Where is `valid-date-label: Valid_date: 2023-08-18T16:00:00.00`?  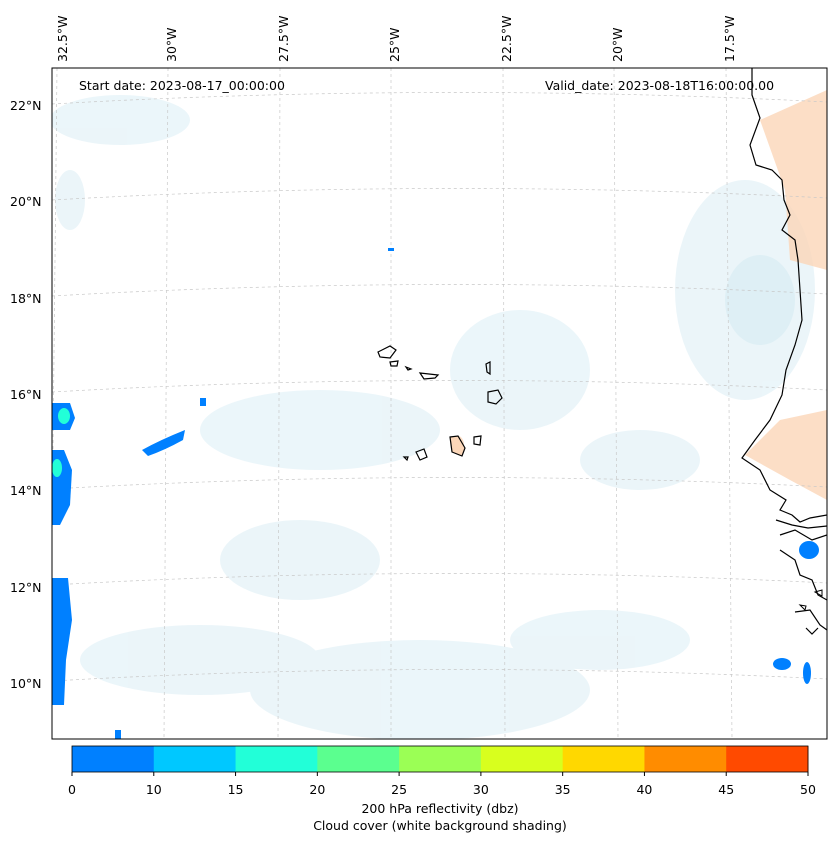 valid-date-label: Valid_date: 2023-08-18T16:00:00.00 is located at coordinates (659, 85).